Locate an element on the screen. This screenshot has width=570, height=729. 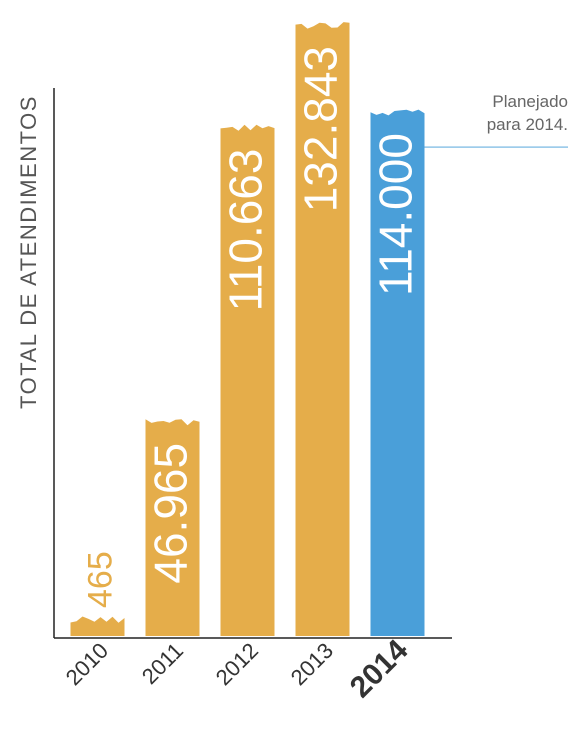
annotation-line-2: para 2014. is located at coordinates (527, 124).